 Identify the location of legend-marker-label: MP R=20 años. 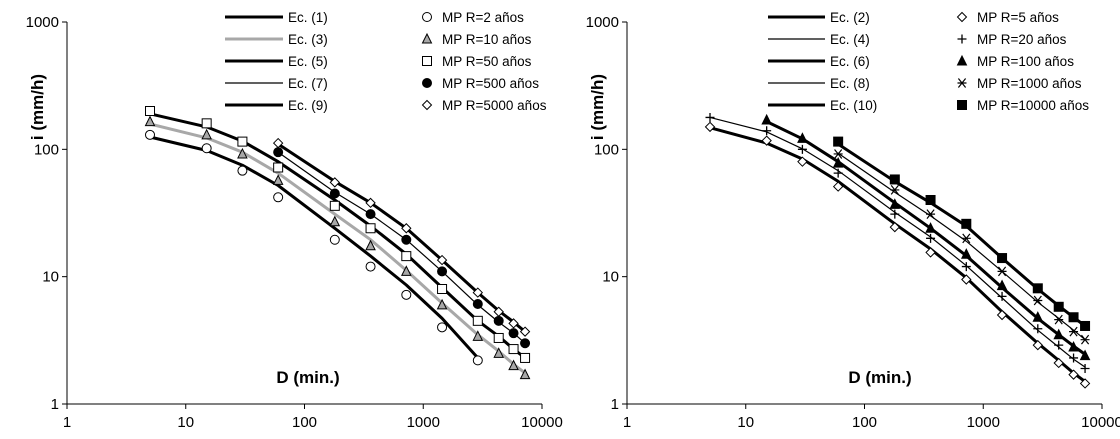
(1022, 39).